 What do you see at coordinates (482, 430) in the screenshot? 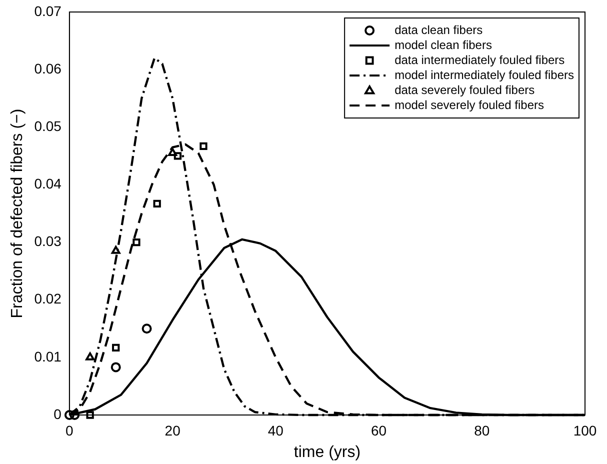
I see `x-tick-label: 80` at bounding box center [482, 430].